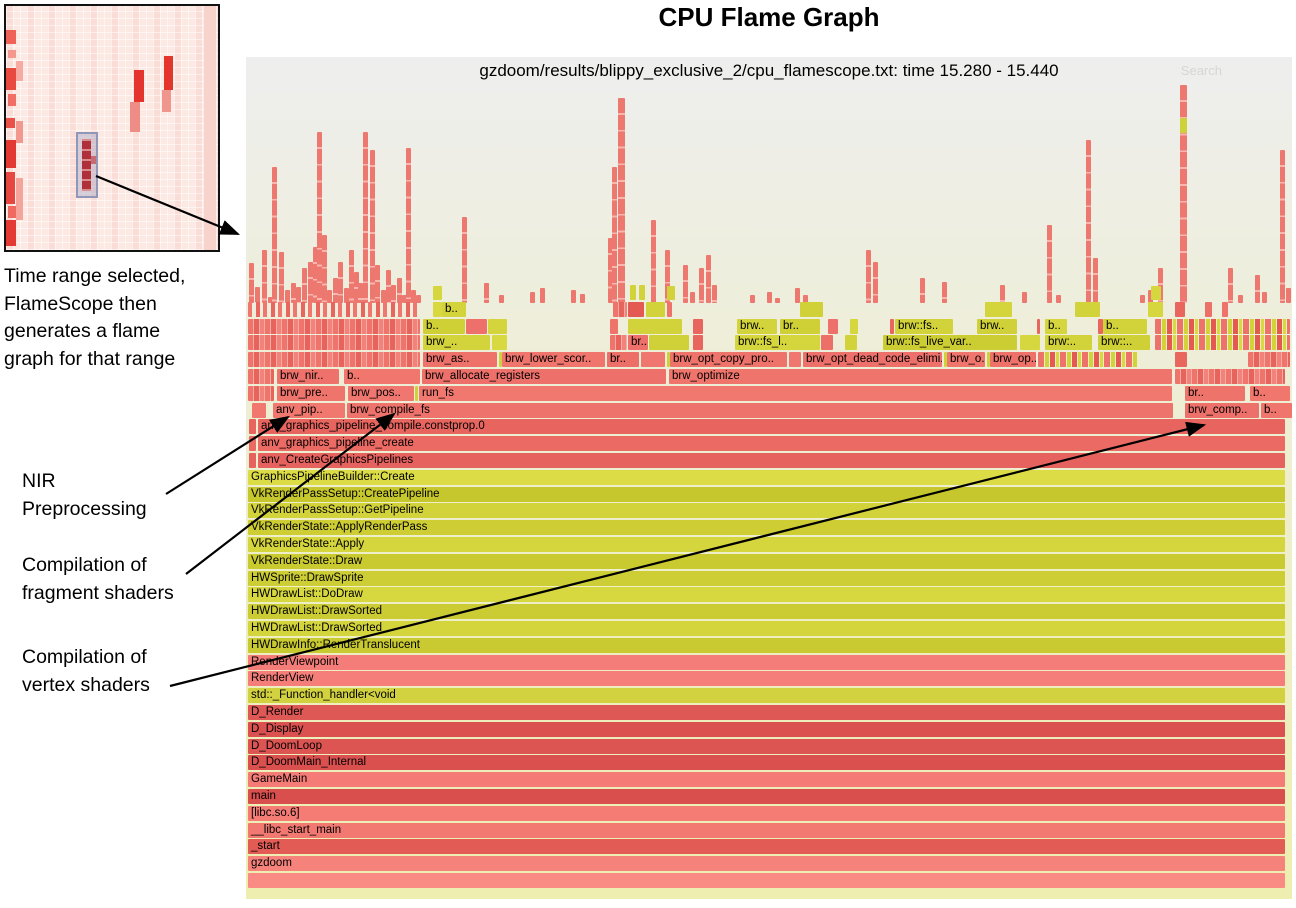 The width and height of the screenshot is (1296, 908). Describe the element at coordinates (771, 460) in the screenshot. I see `flame-frame: anv_CreateGraphicsPipelines` at that location.